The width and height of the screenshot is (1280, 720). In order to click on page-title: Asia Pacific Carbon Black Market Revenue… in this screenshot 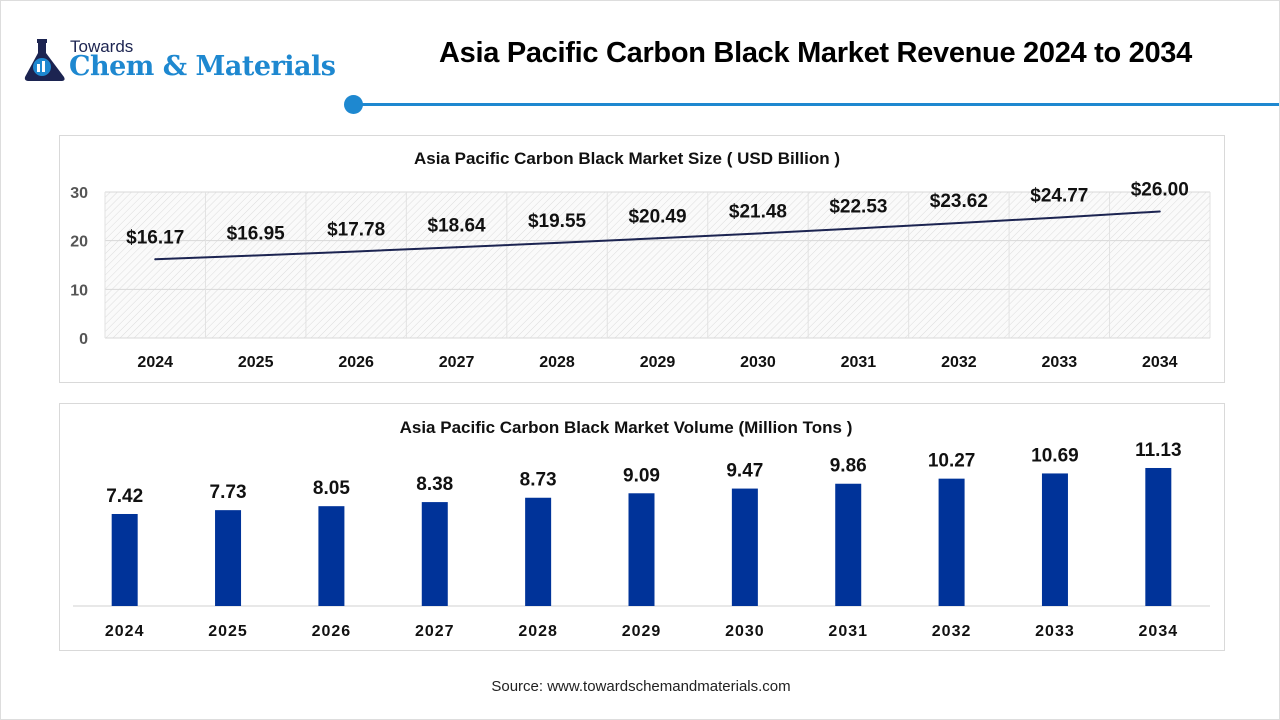, I will do `click(815, 53)`.